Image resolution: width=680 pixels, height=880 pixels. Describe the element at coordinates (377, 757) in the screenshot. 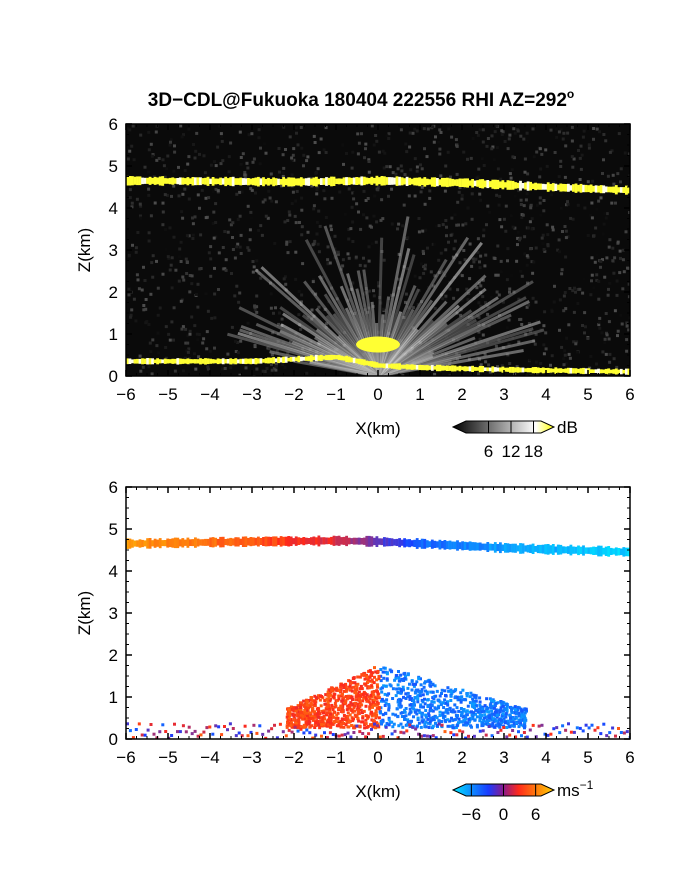

I see `x-tick-label: 0` at that location.